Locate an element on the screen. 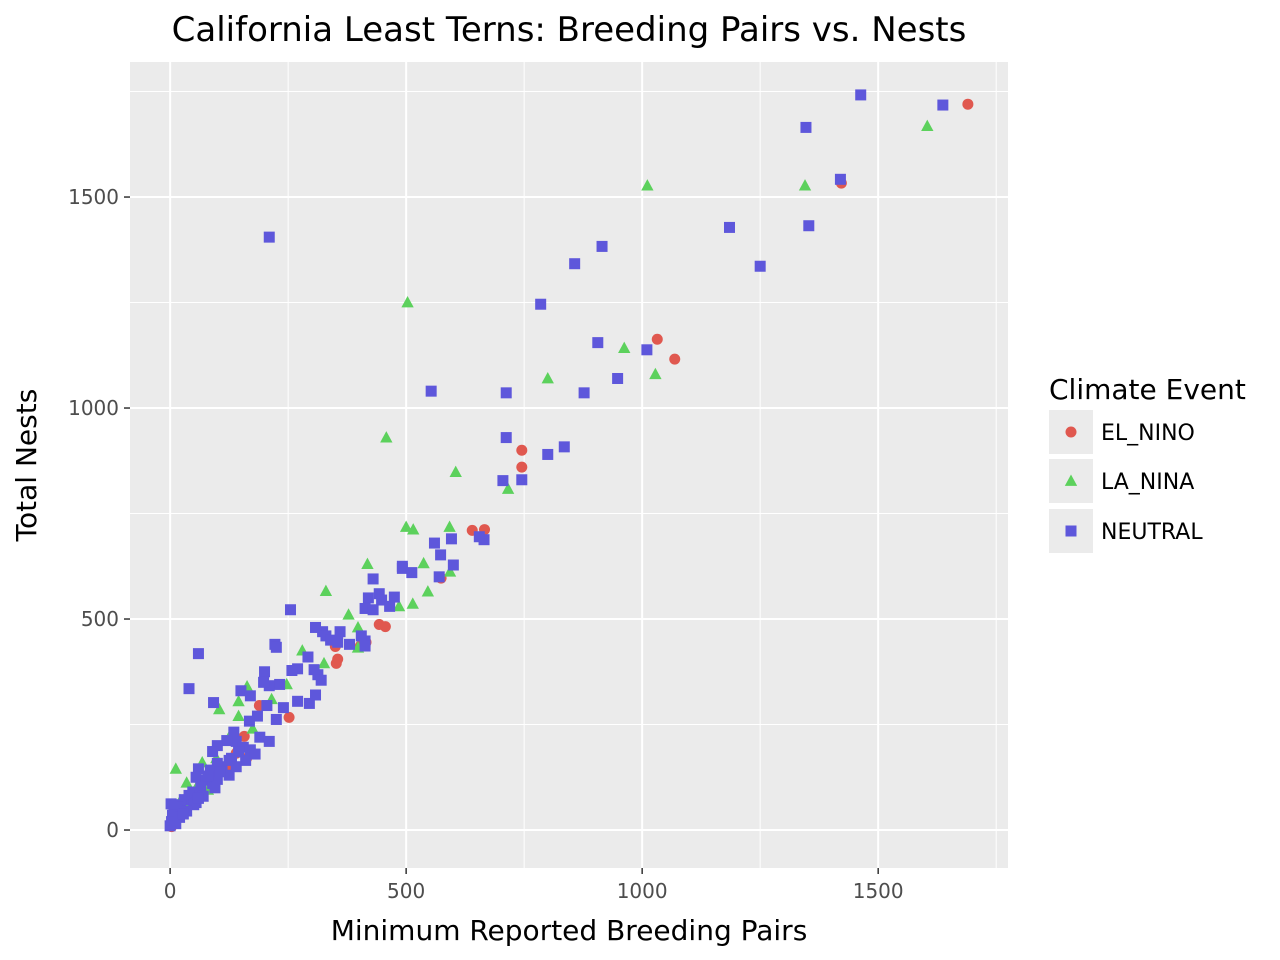 The width and height of the screenshot is (1280, 960). legend-entry-label: LA_NINA is located at coordinates (1147, 482).